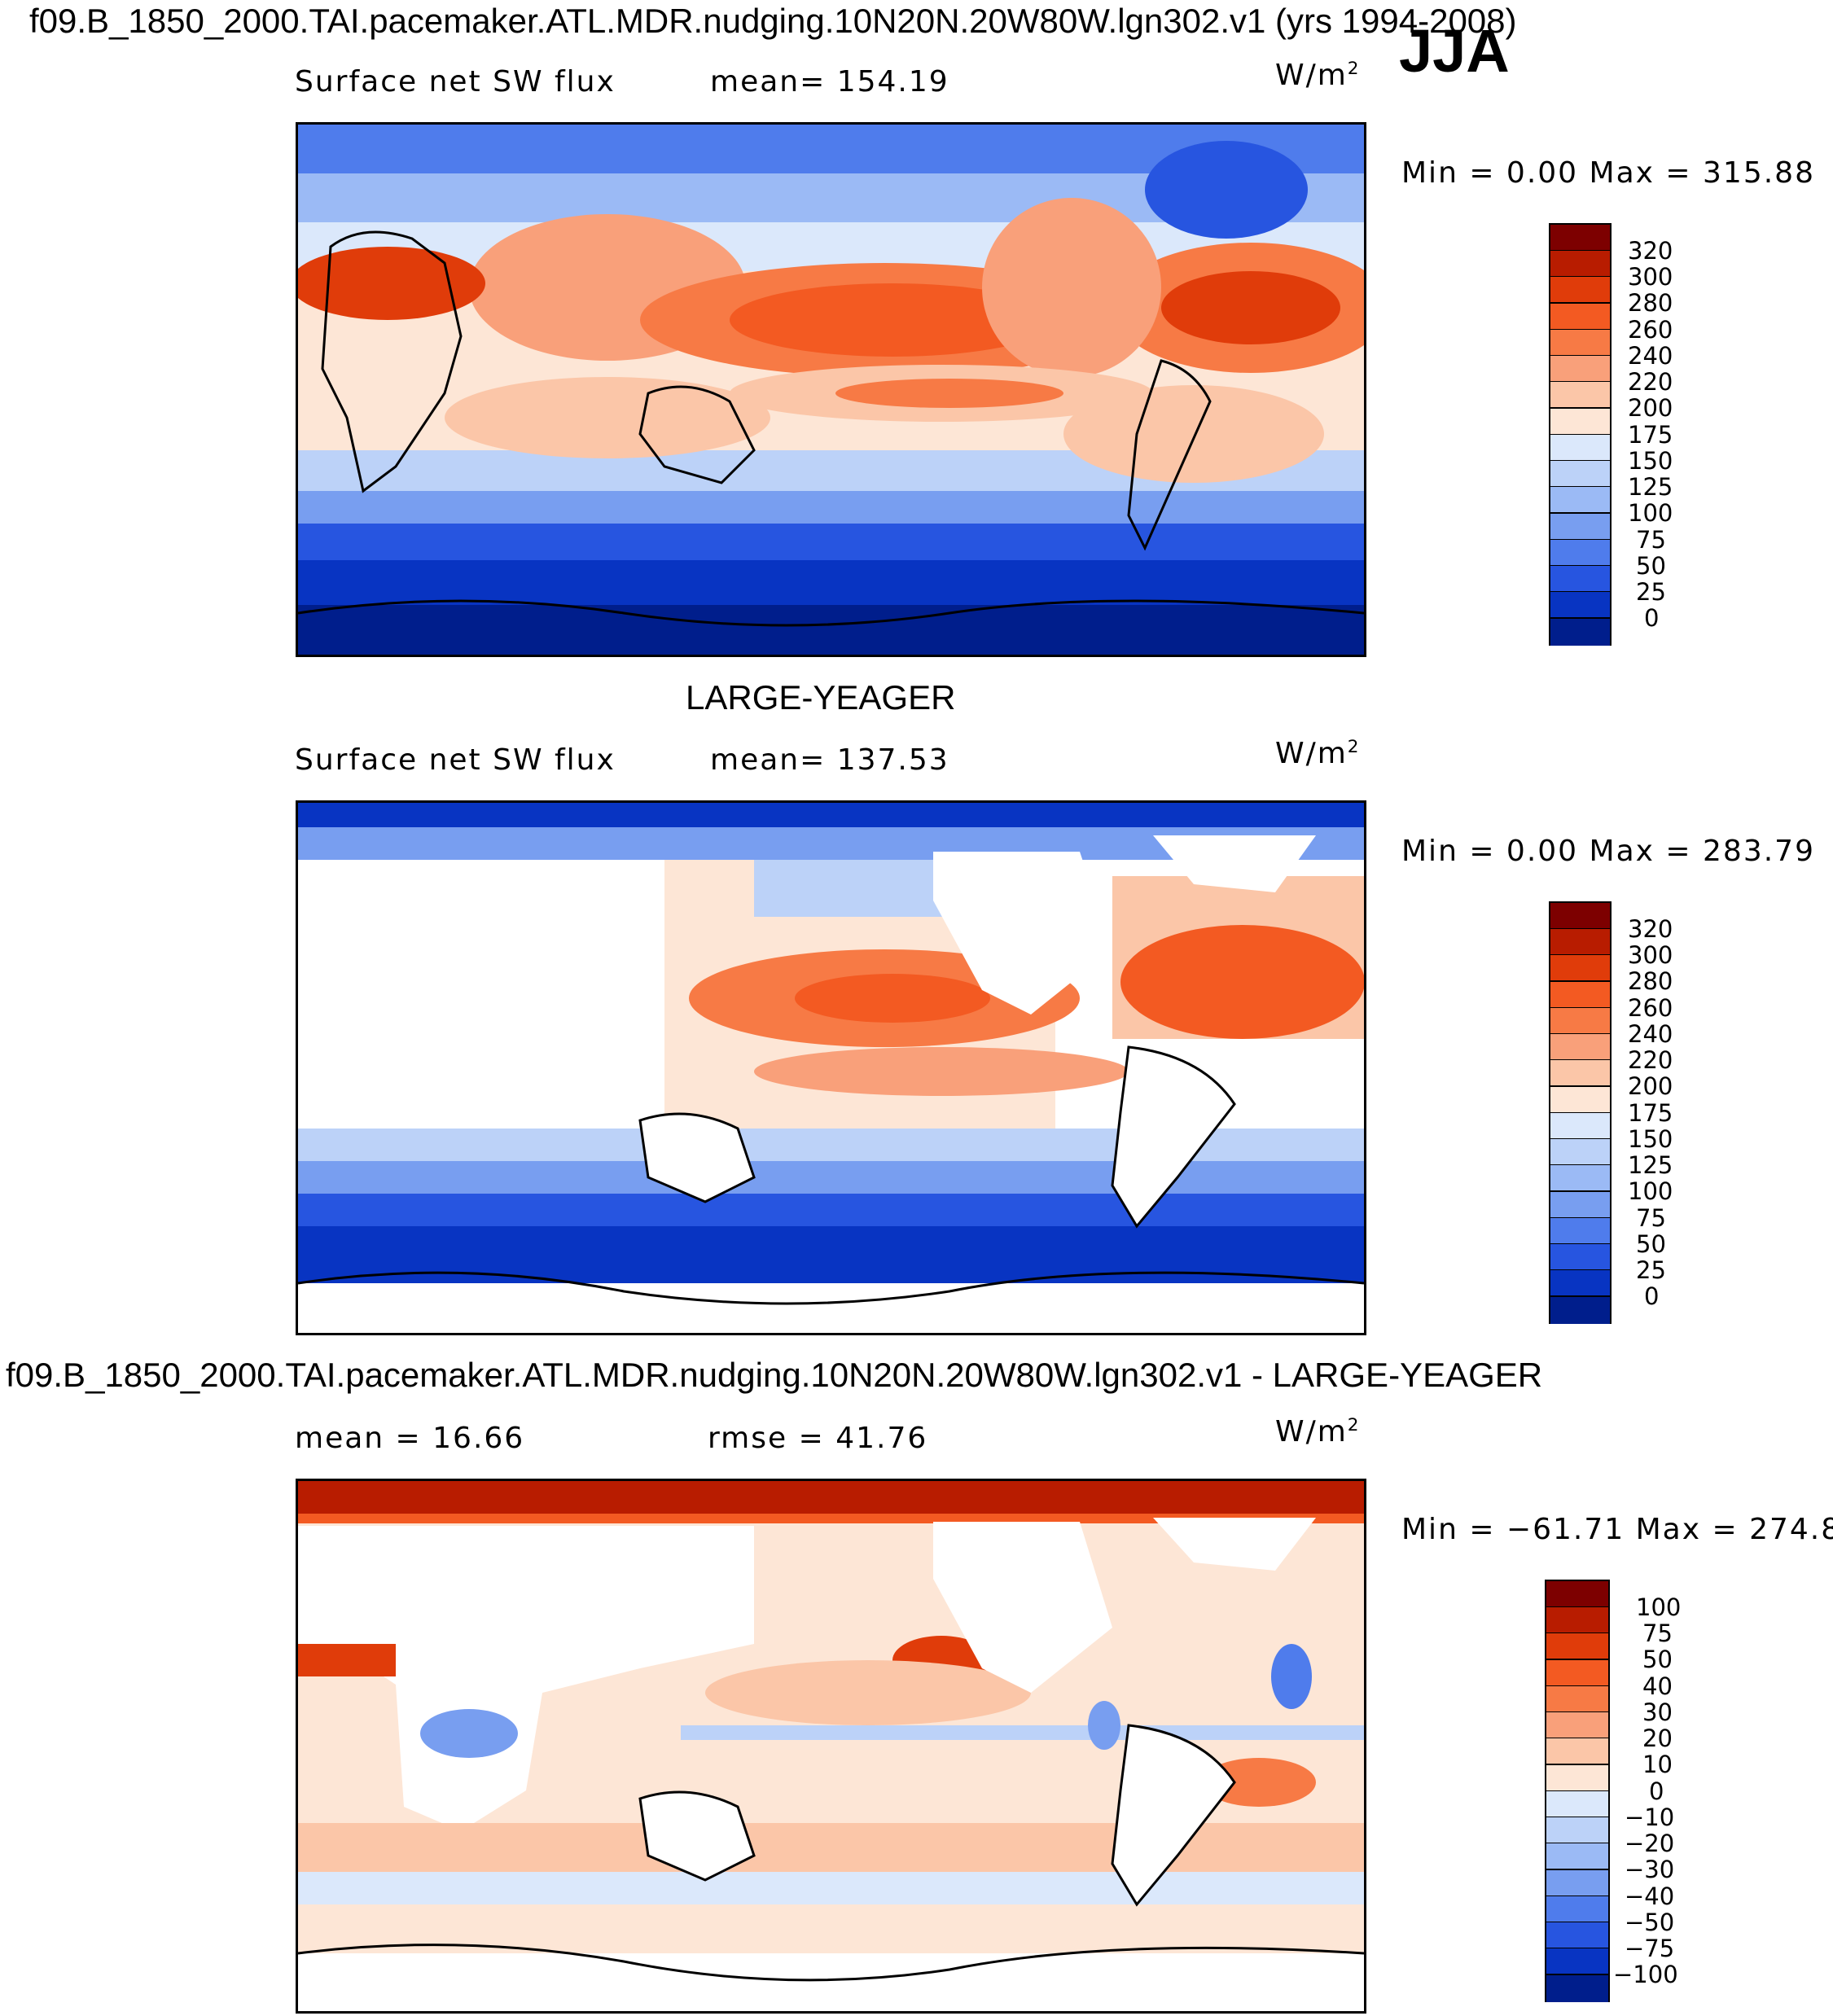 Image resolution: width=1833 pixels, height=2016 pixels. Describe the element at coordinates (1650, 1896) in the screenshot. I see `colorbar-tick-label: −40` at that location.